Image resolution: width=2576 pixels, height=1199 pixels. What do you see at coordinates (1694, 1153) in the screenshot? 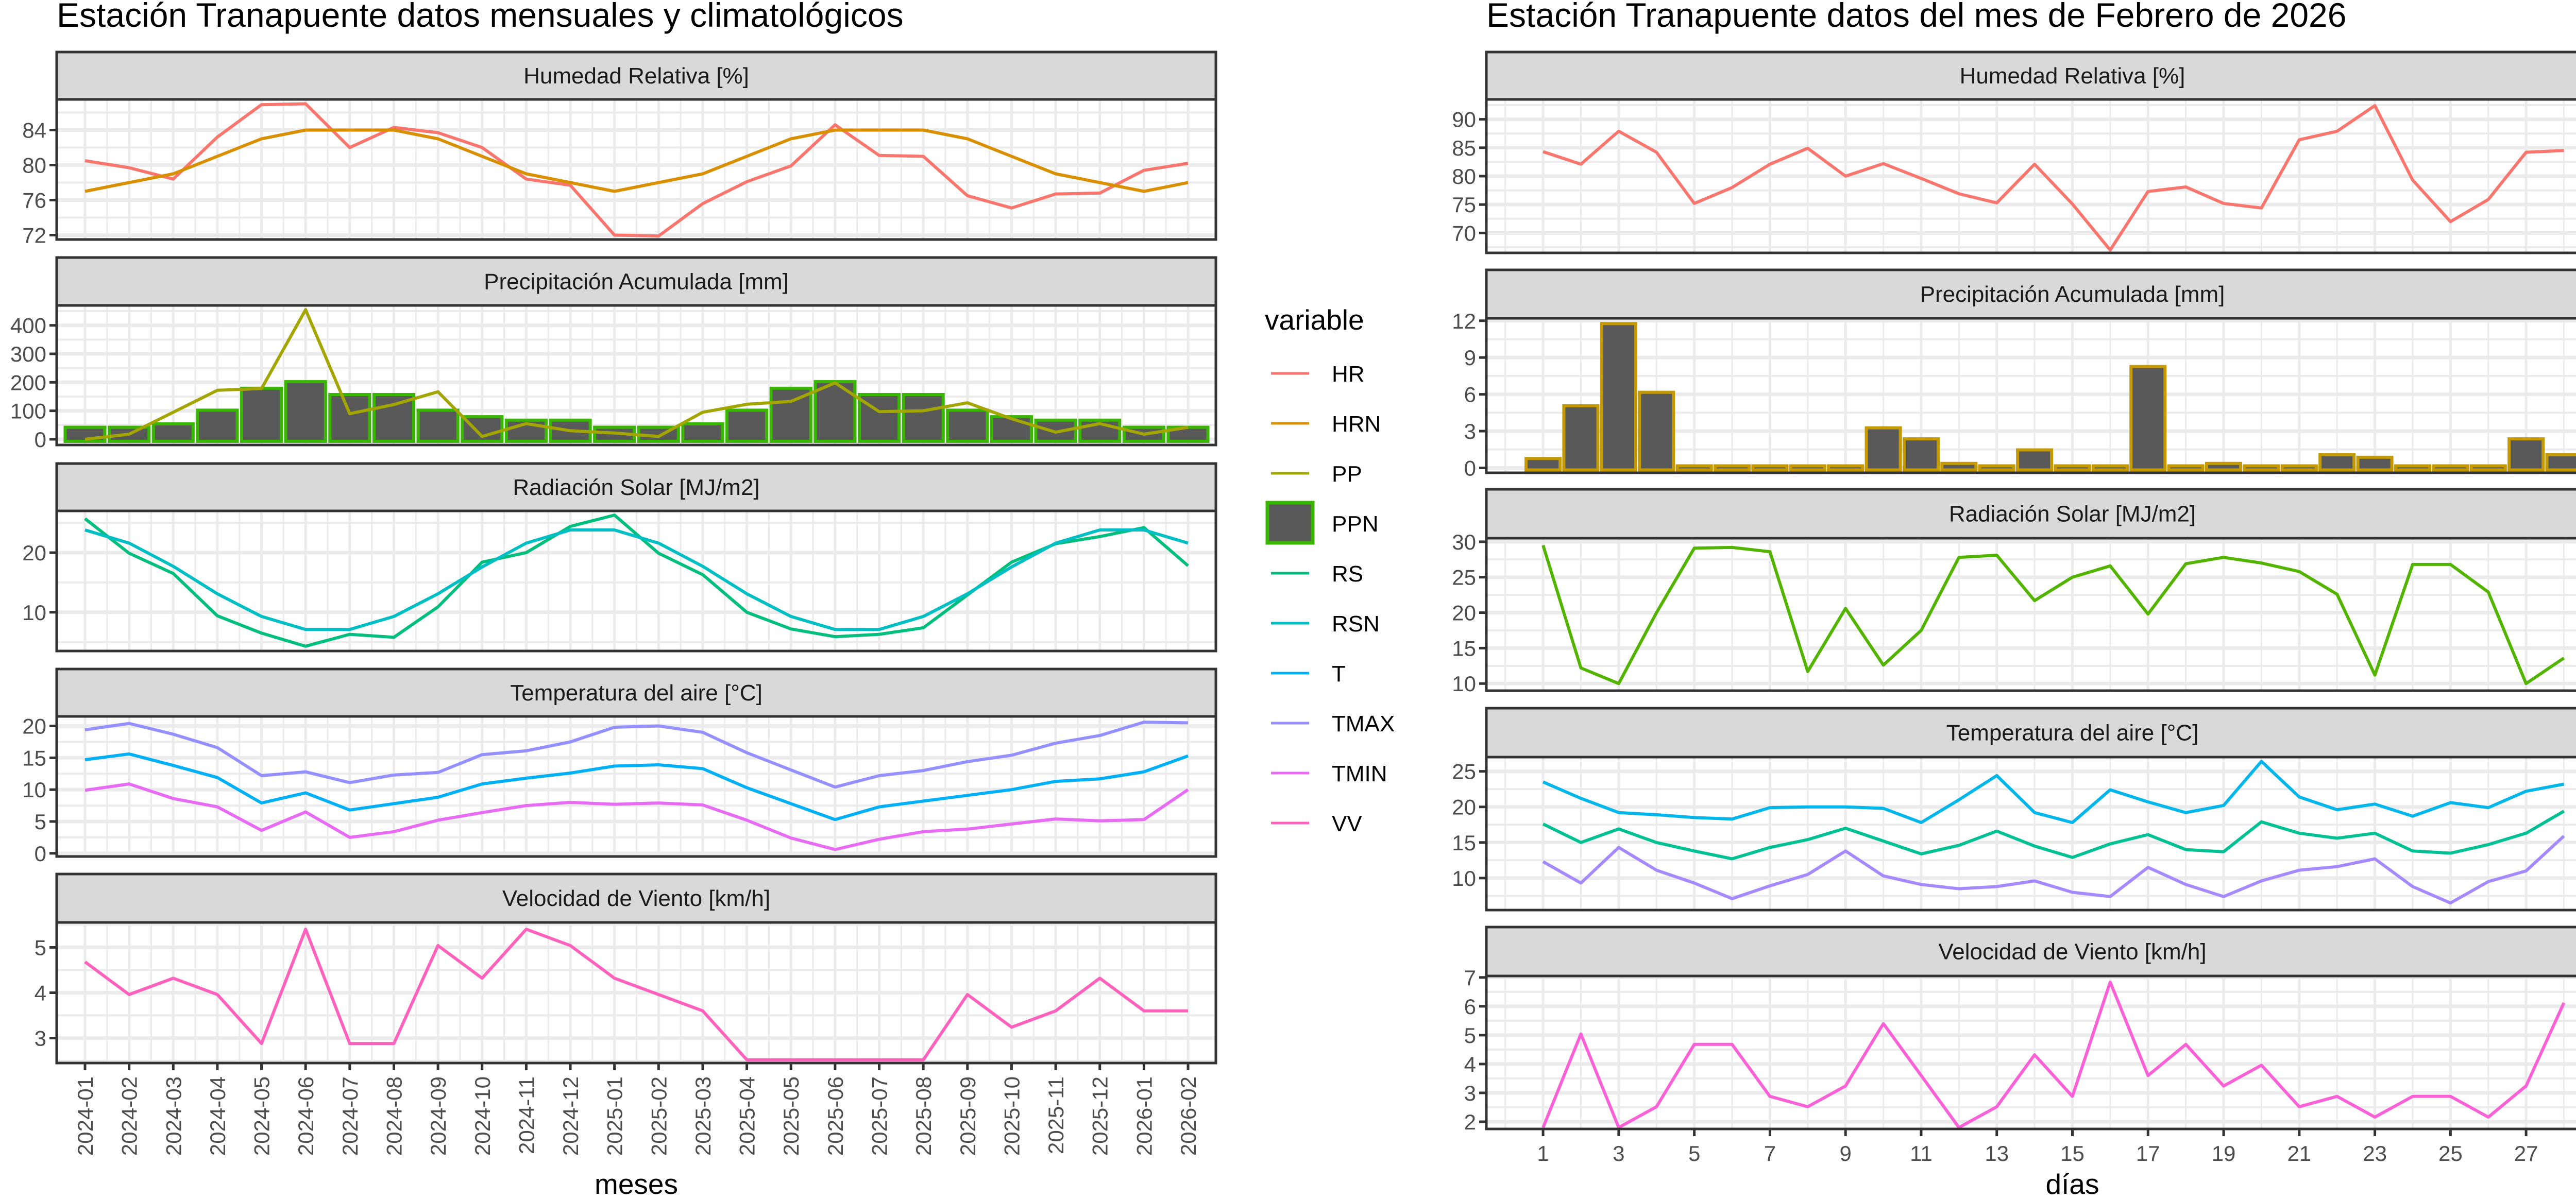
I see `x-tick-label: 5` at bounding box center [1694, 1153].